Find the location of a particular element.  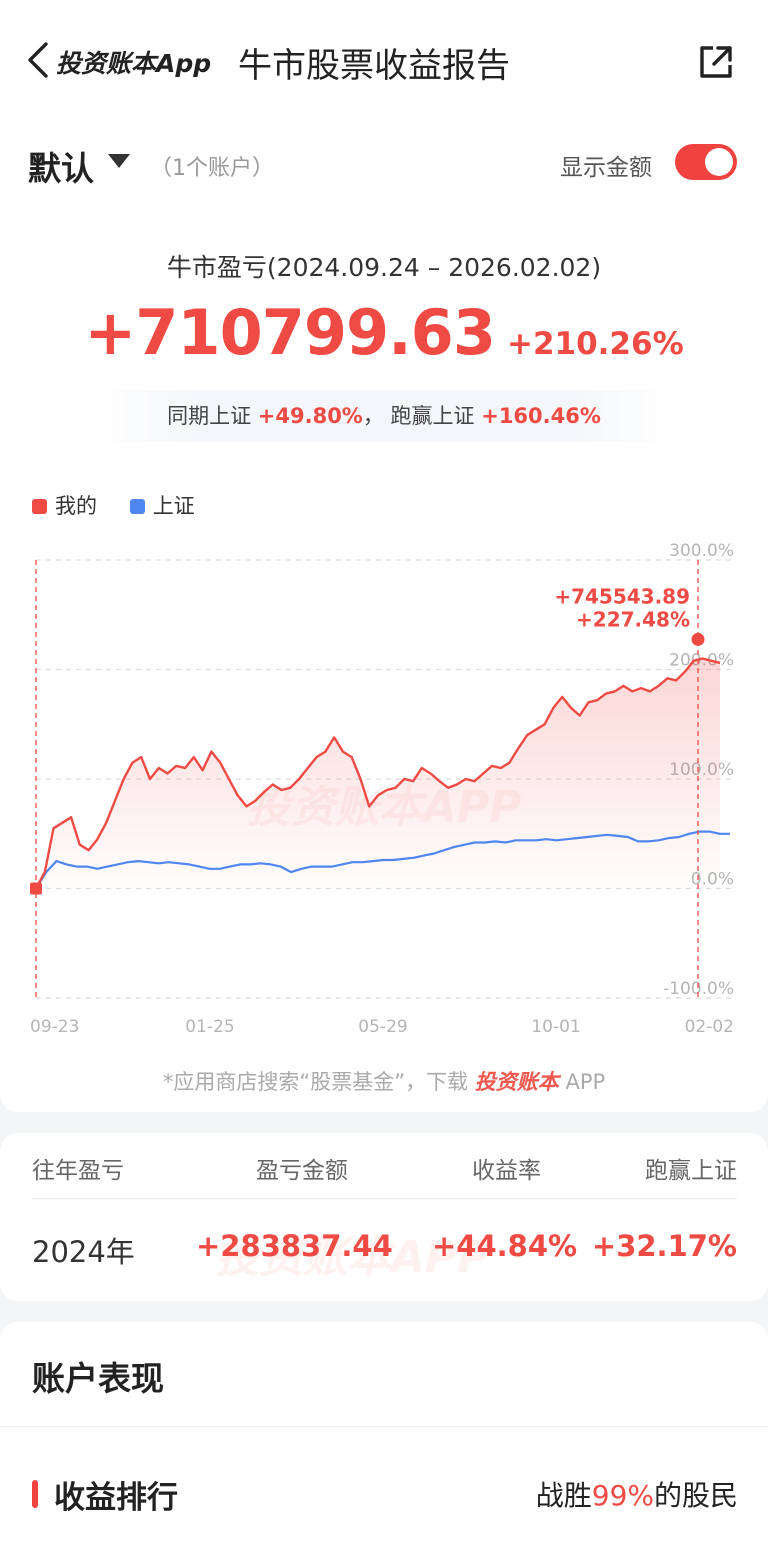

series-mine-area is located at coordinates (378, 773).